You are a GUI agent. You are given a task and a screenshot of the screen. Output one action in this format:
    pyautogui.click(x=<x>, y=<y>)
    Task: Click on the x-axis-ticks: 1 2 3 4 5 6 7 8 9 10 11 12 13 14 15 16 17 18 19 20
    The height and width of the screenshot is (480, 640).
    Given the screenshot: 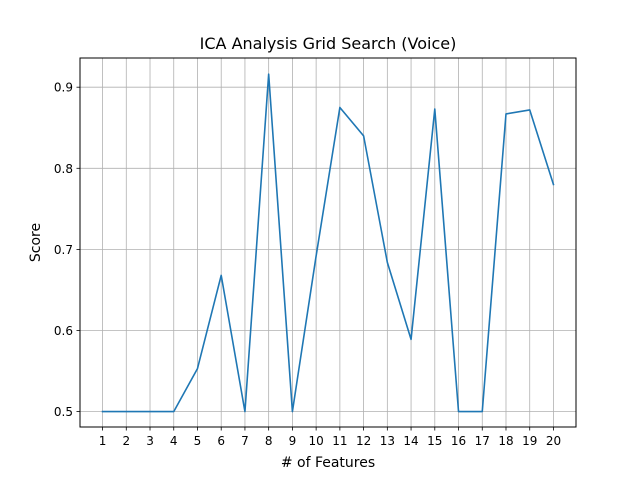 What is the action you would take?
    pyautogui.click(x=330, y=437)
    